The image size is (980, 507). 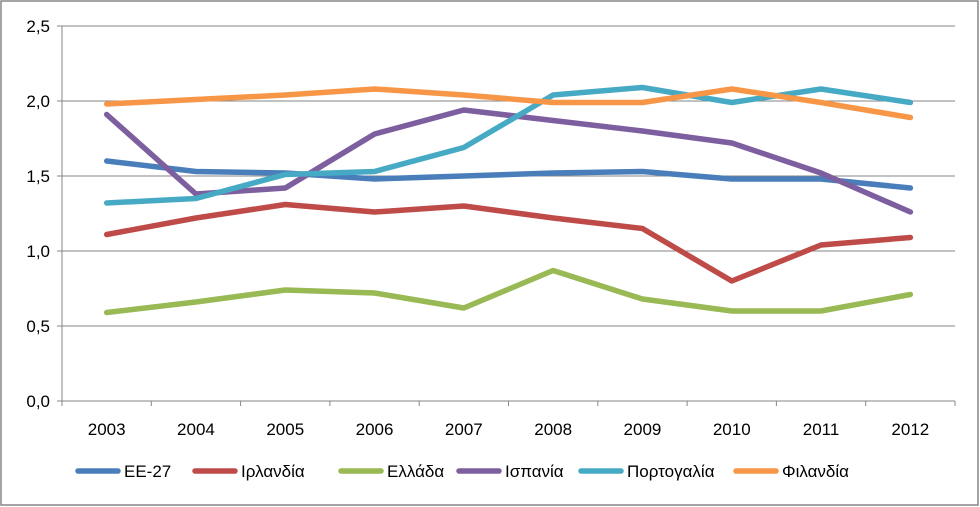 What do you see at coordinates (273, 471) in the screenshot?
I see `legend-entry-label: Ιρλανδία` at bounding box center [273, 471].